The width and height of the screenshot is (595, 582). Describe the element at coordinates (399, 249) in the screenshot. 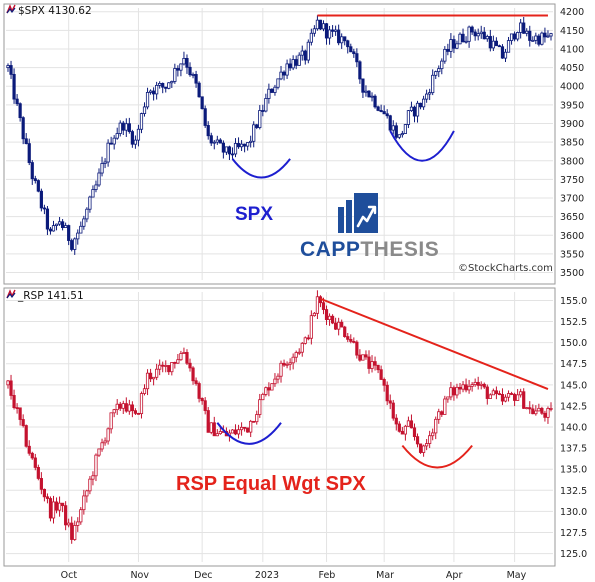

I see `brand-right: THESIS` at that location.